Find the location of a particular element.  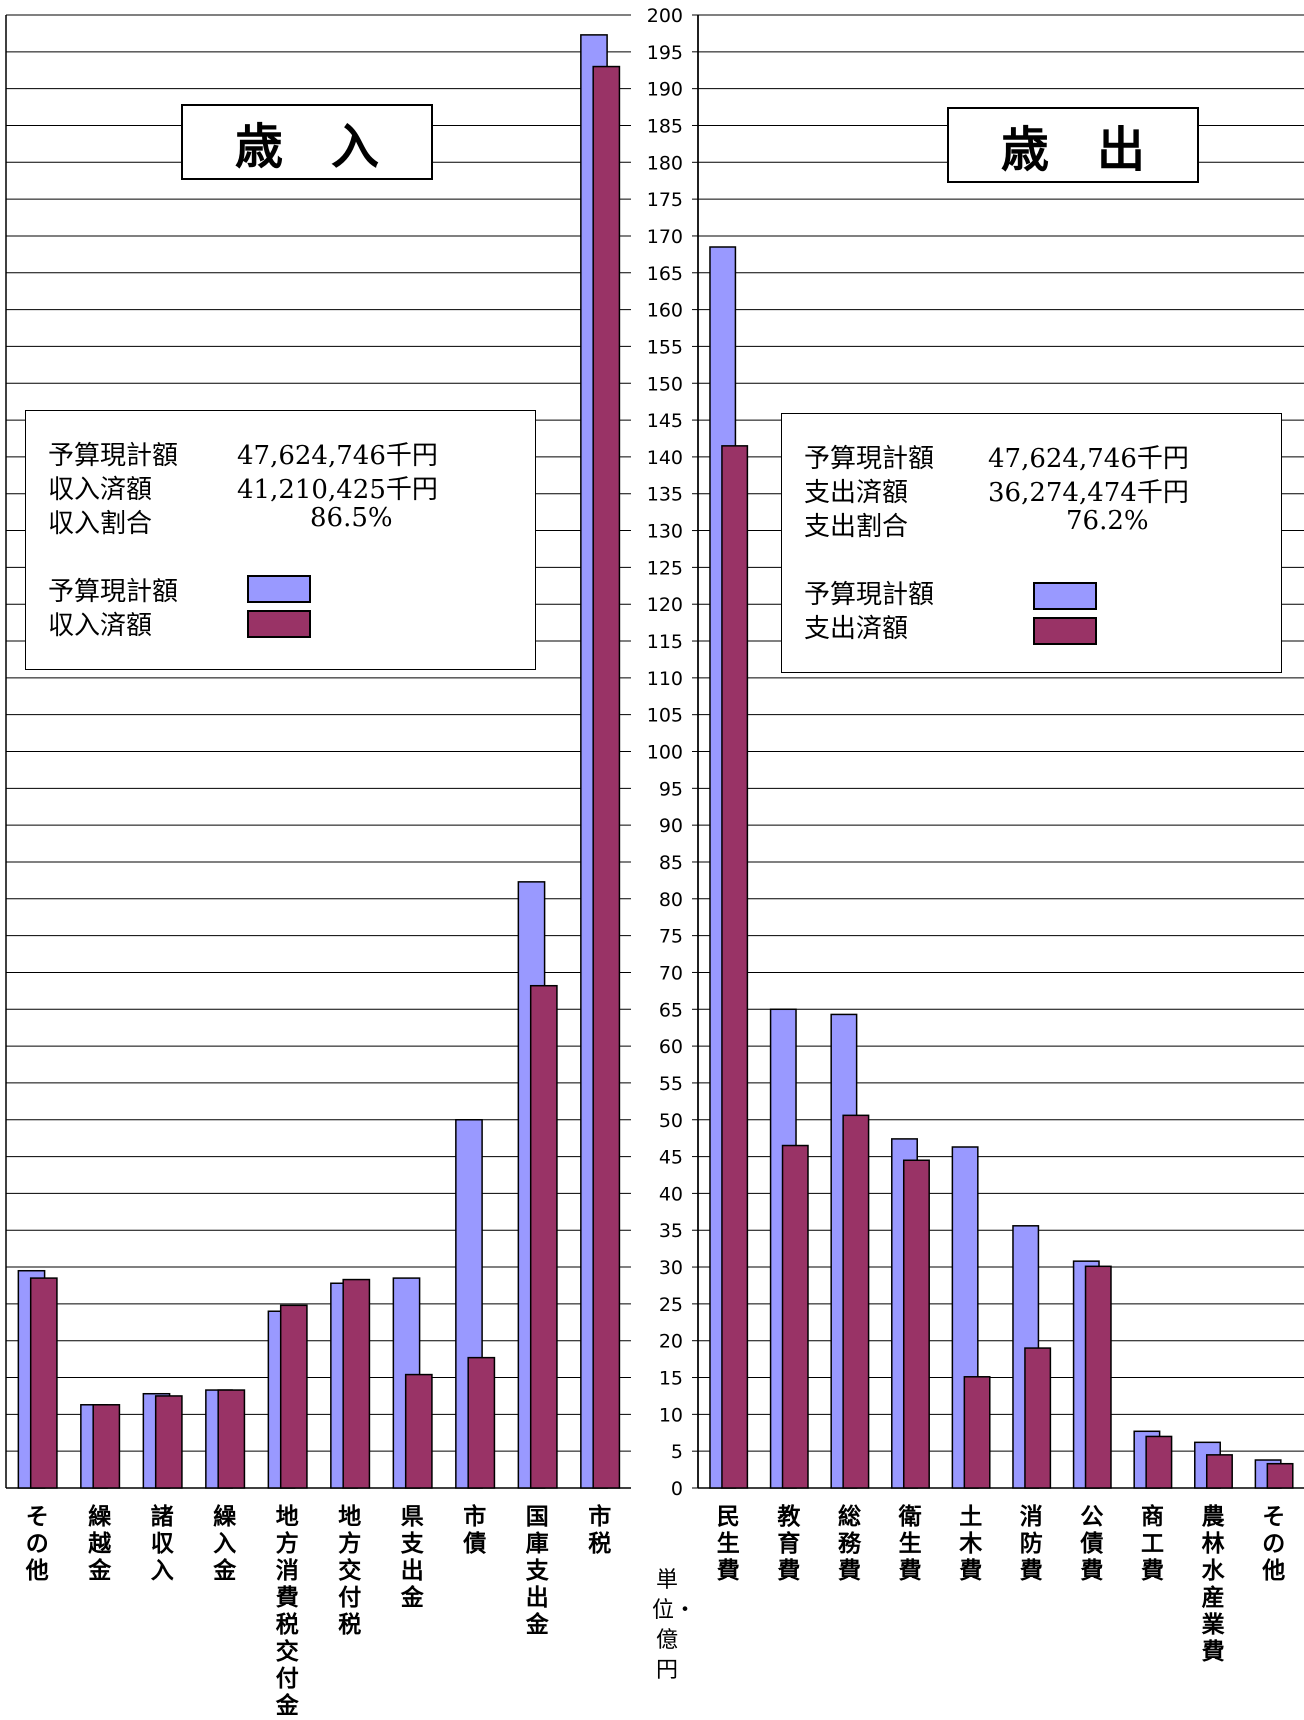

expenditure-legend-spent-swatch is located at coordinates (1065, 631).